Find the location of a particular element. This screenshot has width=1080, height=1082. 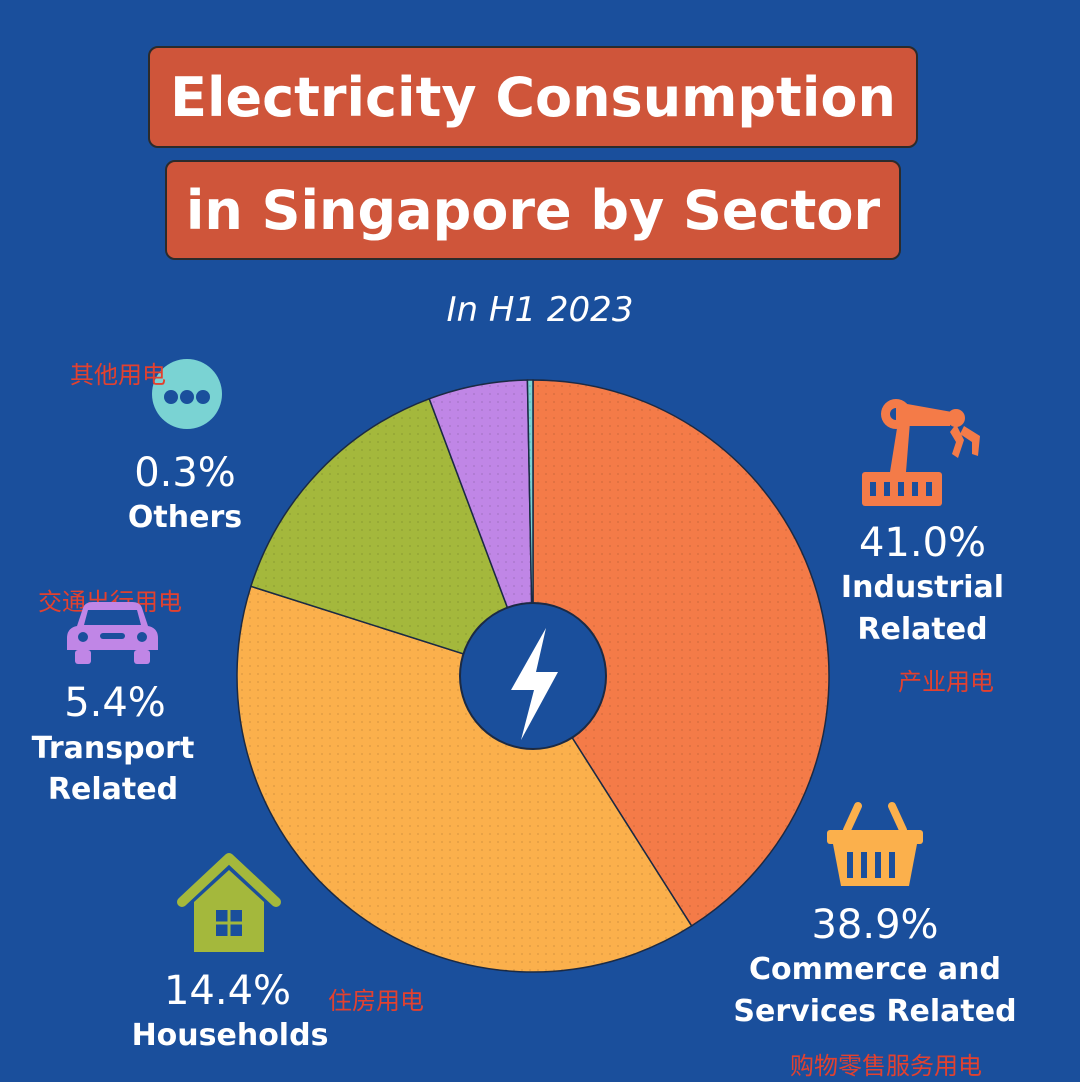

title-line-2: in Singapore by Sector is located at coordinates (533, 210).